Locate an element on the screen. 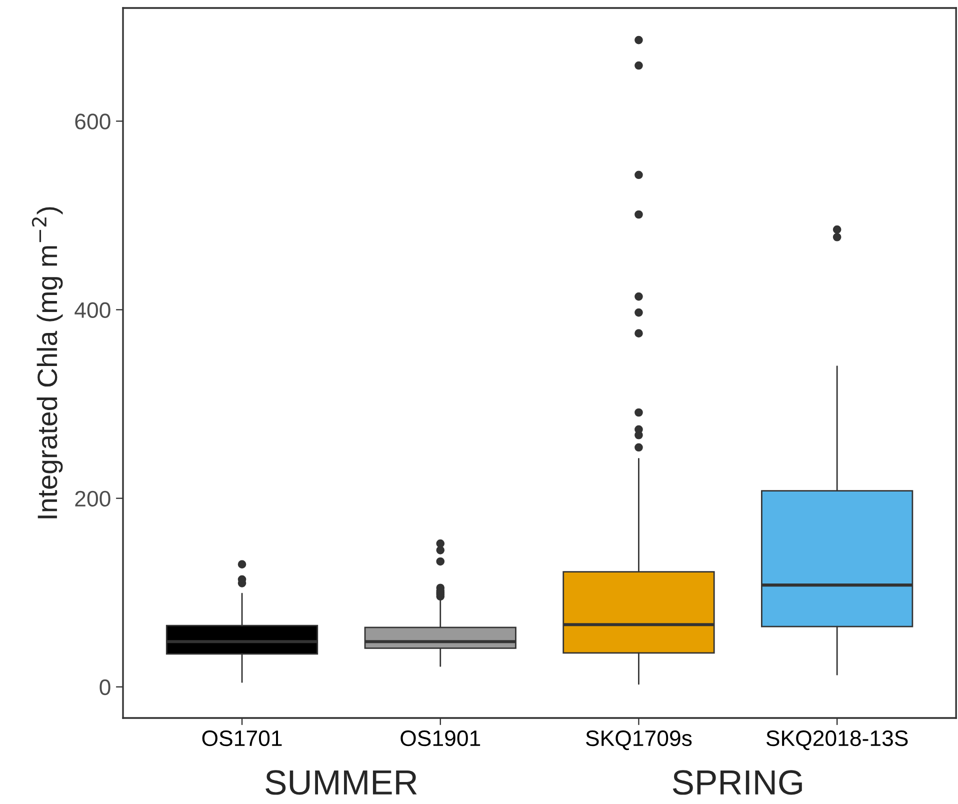  text: SPRING is located at coordinates (737, 782).